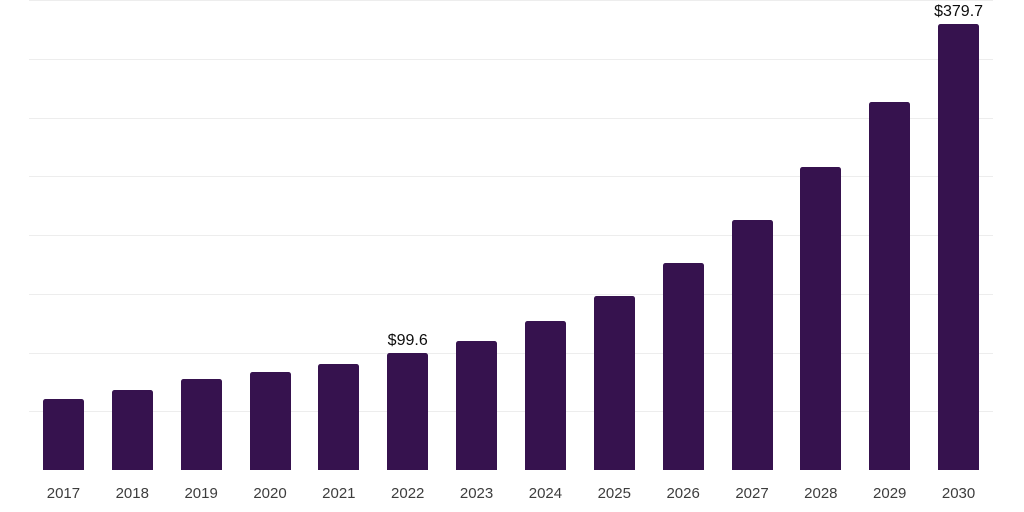  Describe the element at coordinates (752, 493) in the screenshot. I see `x-tick-label-2027: 2027` at that location.